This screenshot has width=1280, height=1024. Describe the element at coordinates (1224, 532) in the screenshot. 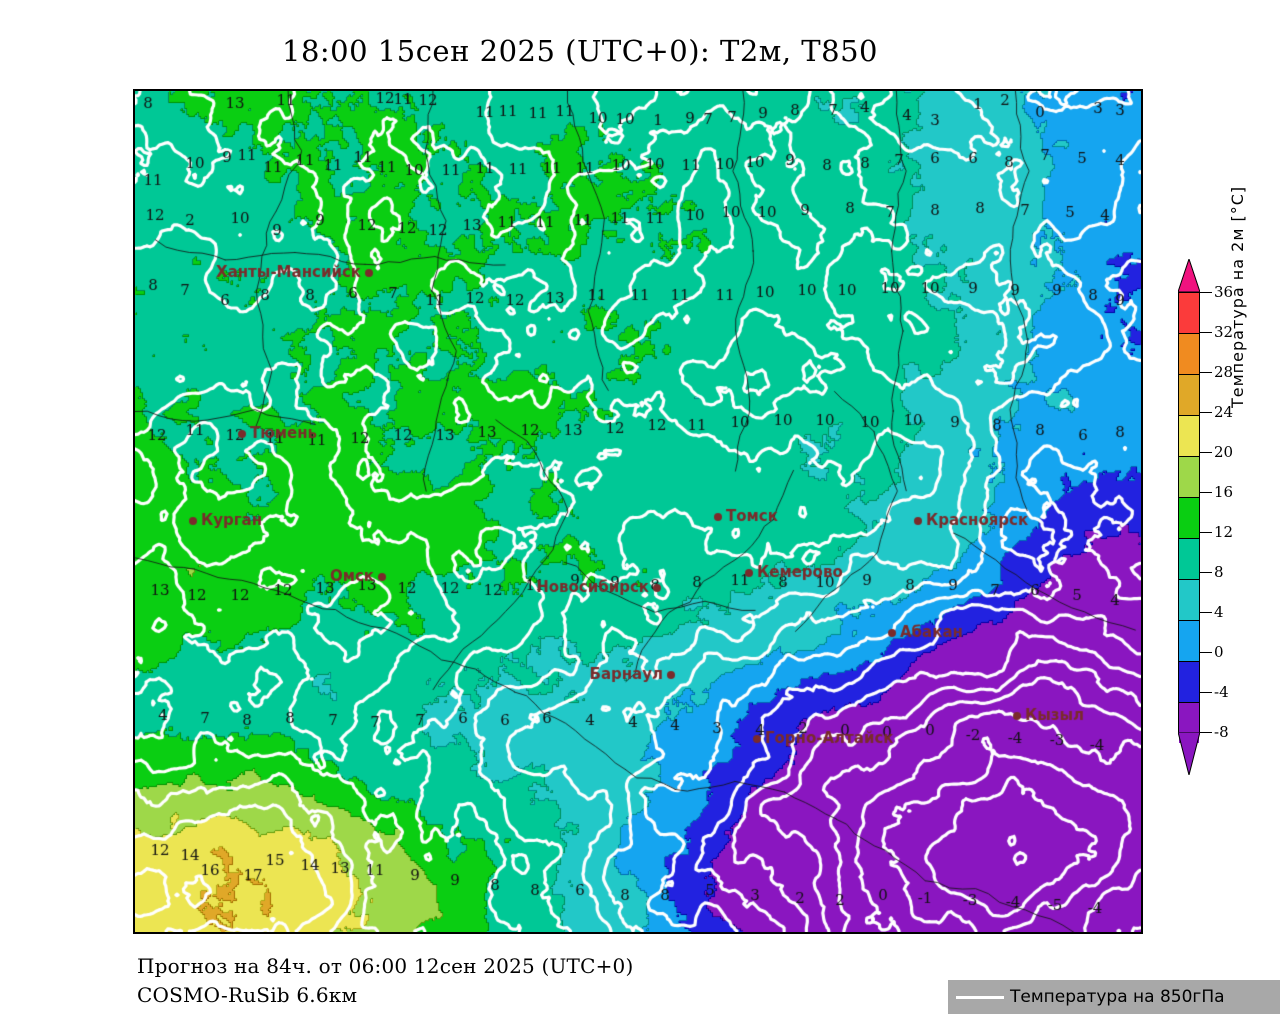

I see `colorbar-tick-label: 12` at that location.